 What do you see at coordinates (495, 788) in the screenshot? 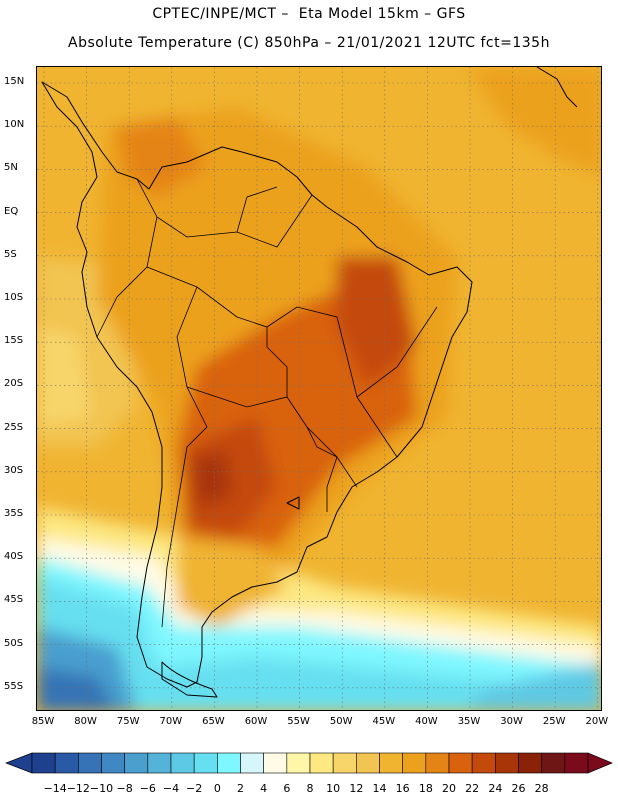
I see `colorbar-label: 24` at bounding box center [495, 788].